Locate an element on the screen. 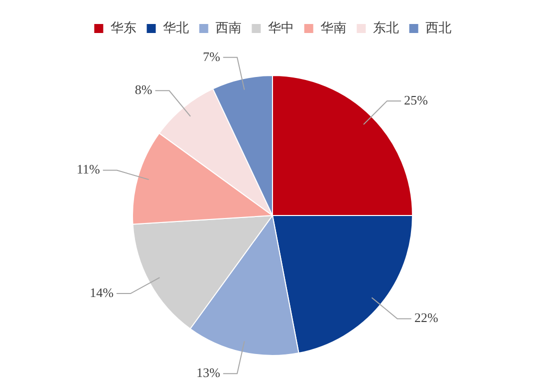 Image resolution: width=545 pixels, height=390 pixels. data-label: 14% is located at coordinates (102, 292).